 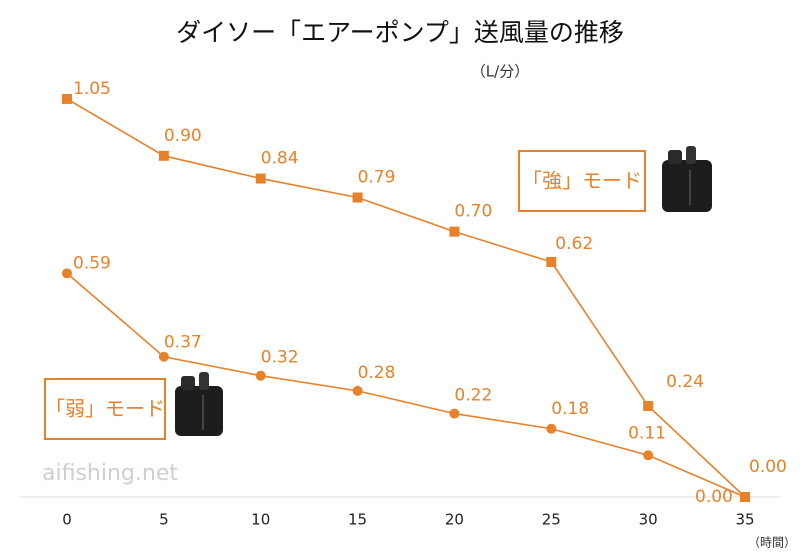 I want to click on x-tick-label: 20, so click(x=454, y=520).